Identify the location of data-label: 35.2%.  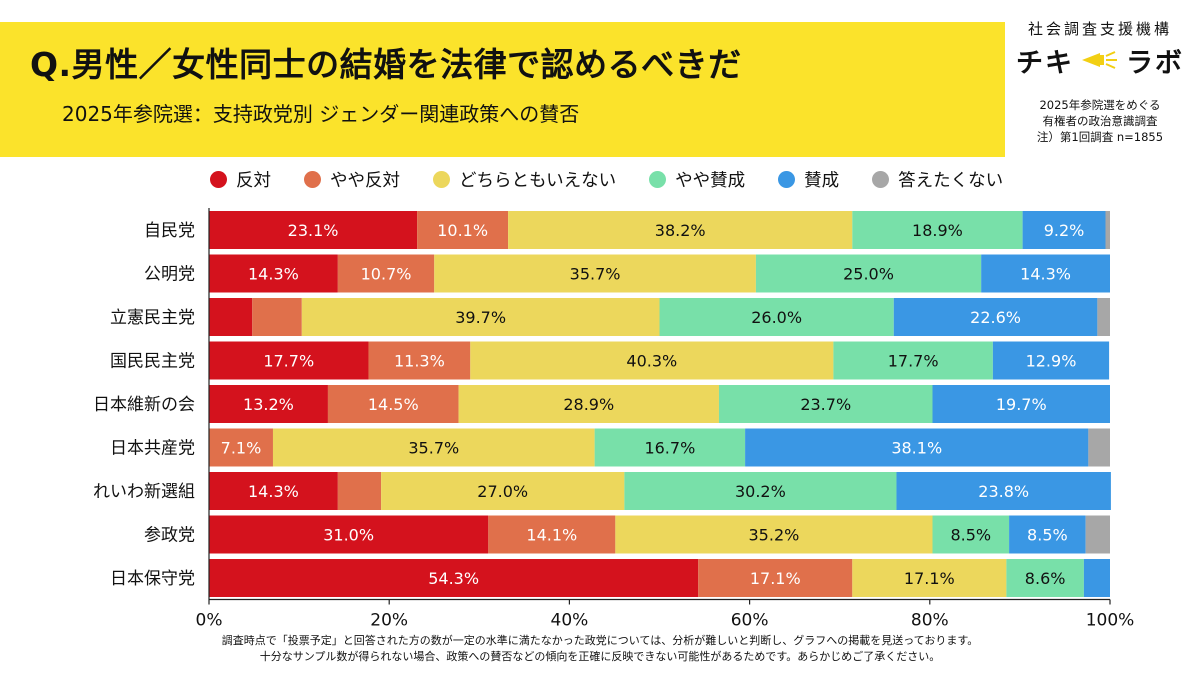
(774, 535).